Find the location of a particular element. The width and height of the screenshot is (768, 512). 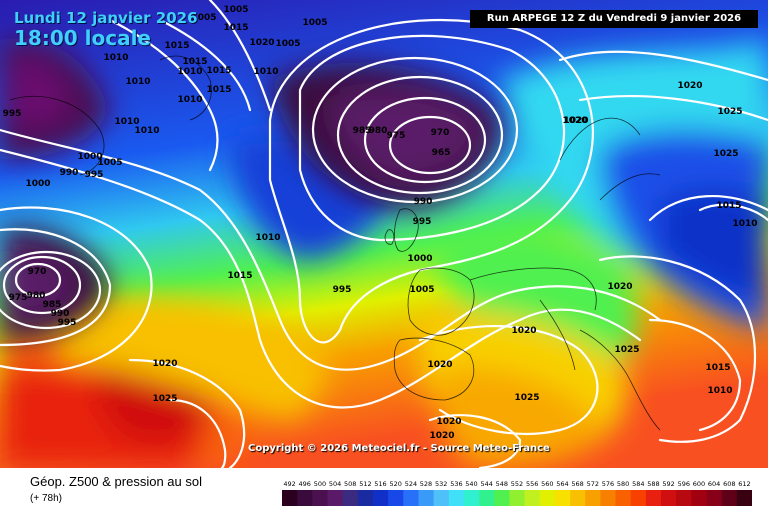

legend-value: 608 is located at coordinates (729, 484).